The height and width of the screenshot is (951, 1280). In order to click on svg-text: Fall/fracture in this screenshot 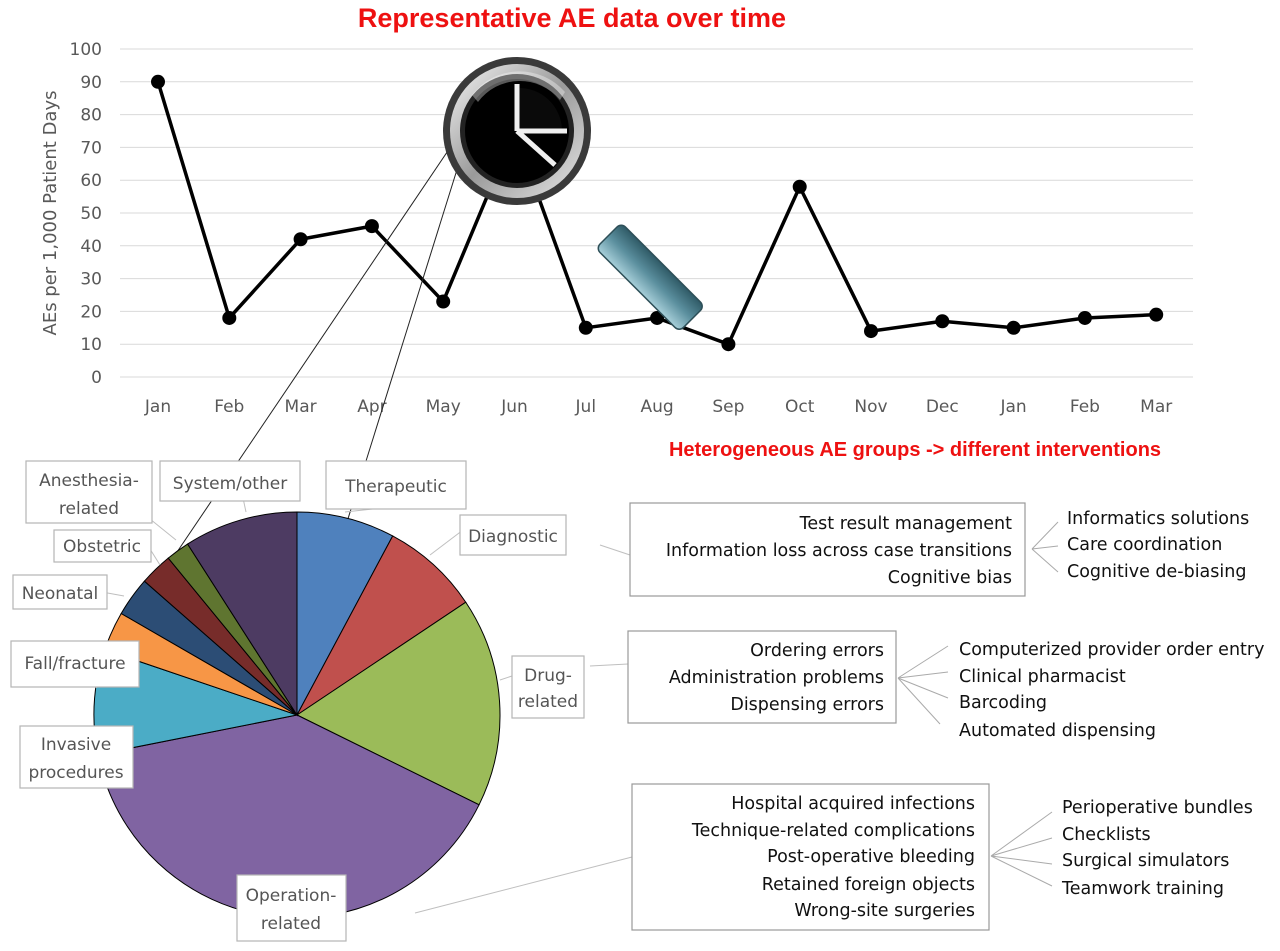, I will do `click(74, 664)`.